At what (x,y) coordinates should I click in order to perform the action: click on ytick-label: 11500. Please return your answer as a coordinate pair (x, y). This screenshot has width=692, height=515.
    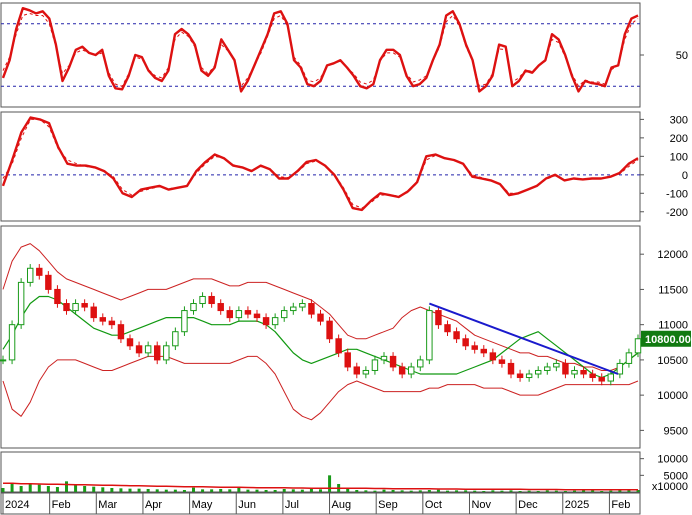
    Looking at the image, I should click on (673, 290).